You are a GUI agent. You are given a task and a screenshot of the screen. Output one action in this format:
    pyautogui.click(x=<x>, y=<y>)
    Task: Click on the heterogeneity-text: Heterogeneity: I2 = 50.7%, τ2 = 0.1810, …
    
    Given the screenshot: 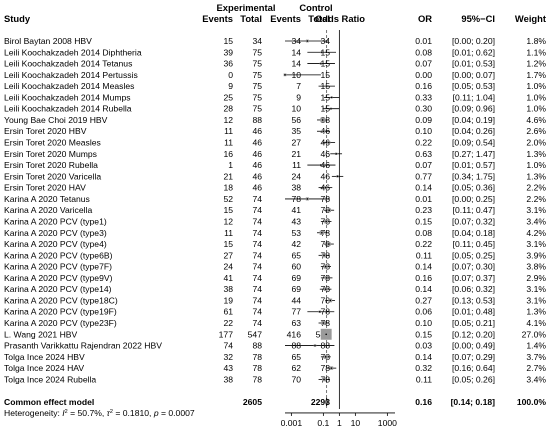 What is the action you would take?
    pyautogui.click(x=99, y=413)
    